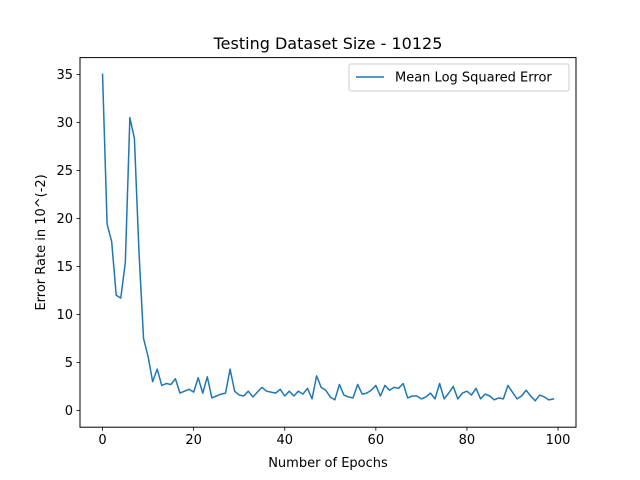  Describe the element at coordinates (558, 440) in the screenshot. I see `x-tick-label: 100` at that location.